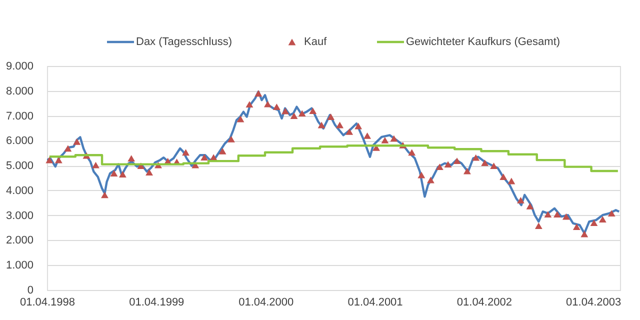  I want to click on x-tick-label: 01.04.2000, so click(266, 302).